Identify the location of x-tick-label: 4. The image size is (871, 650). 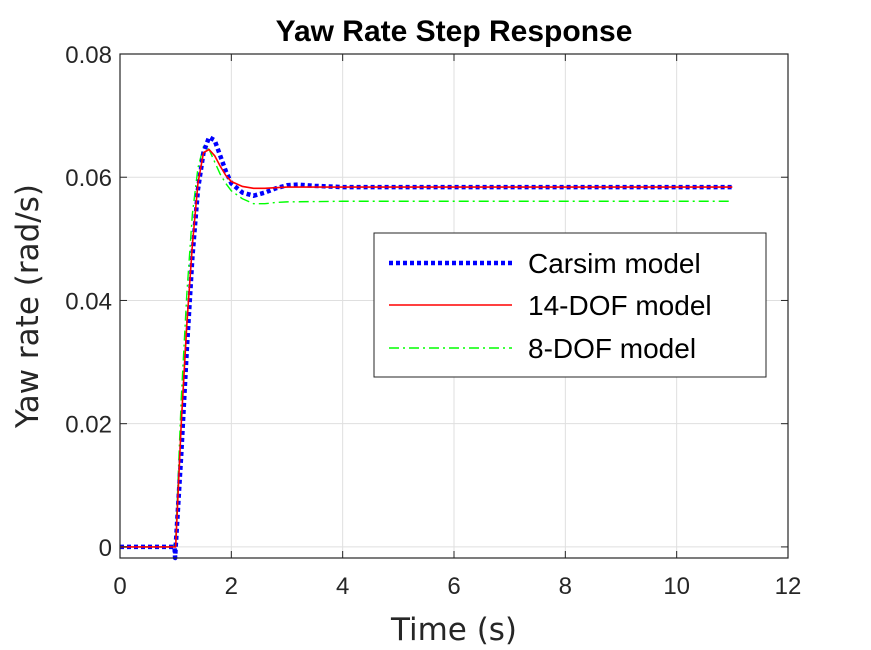
(342, 586).